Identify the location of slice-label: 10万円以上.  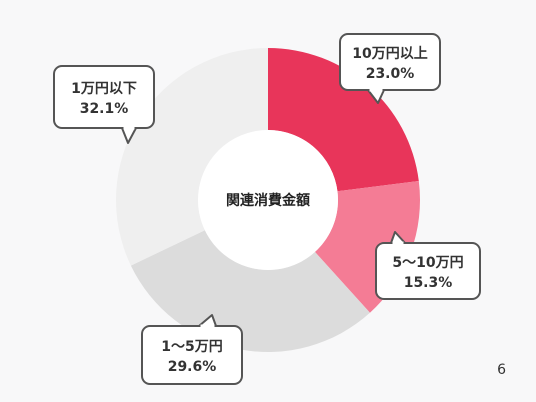
(389, 54).